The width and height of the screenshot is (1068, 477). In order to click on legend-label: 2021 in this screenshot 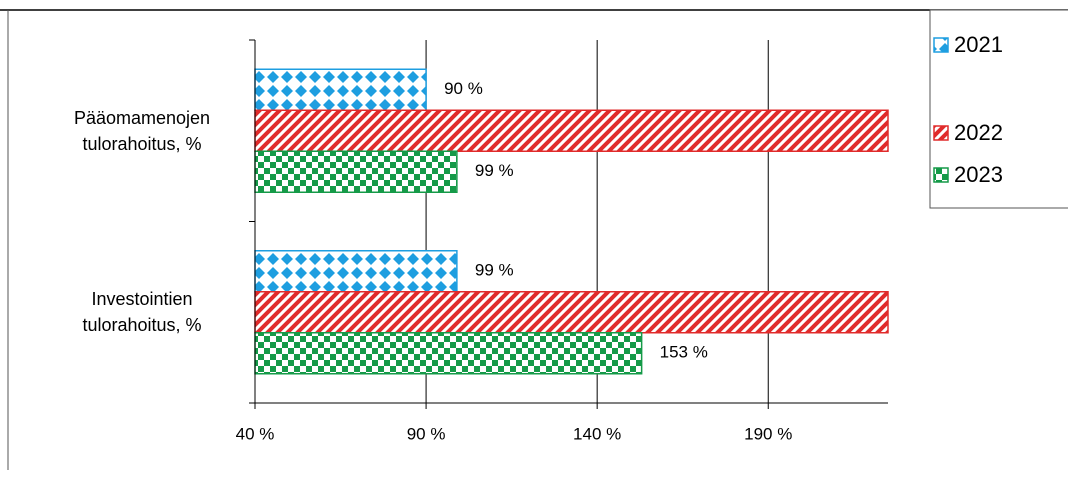, I will do `click(978, 44)`.